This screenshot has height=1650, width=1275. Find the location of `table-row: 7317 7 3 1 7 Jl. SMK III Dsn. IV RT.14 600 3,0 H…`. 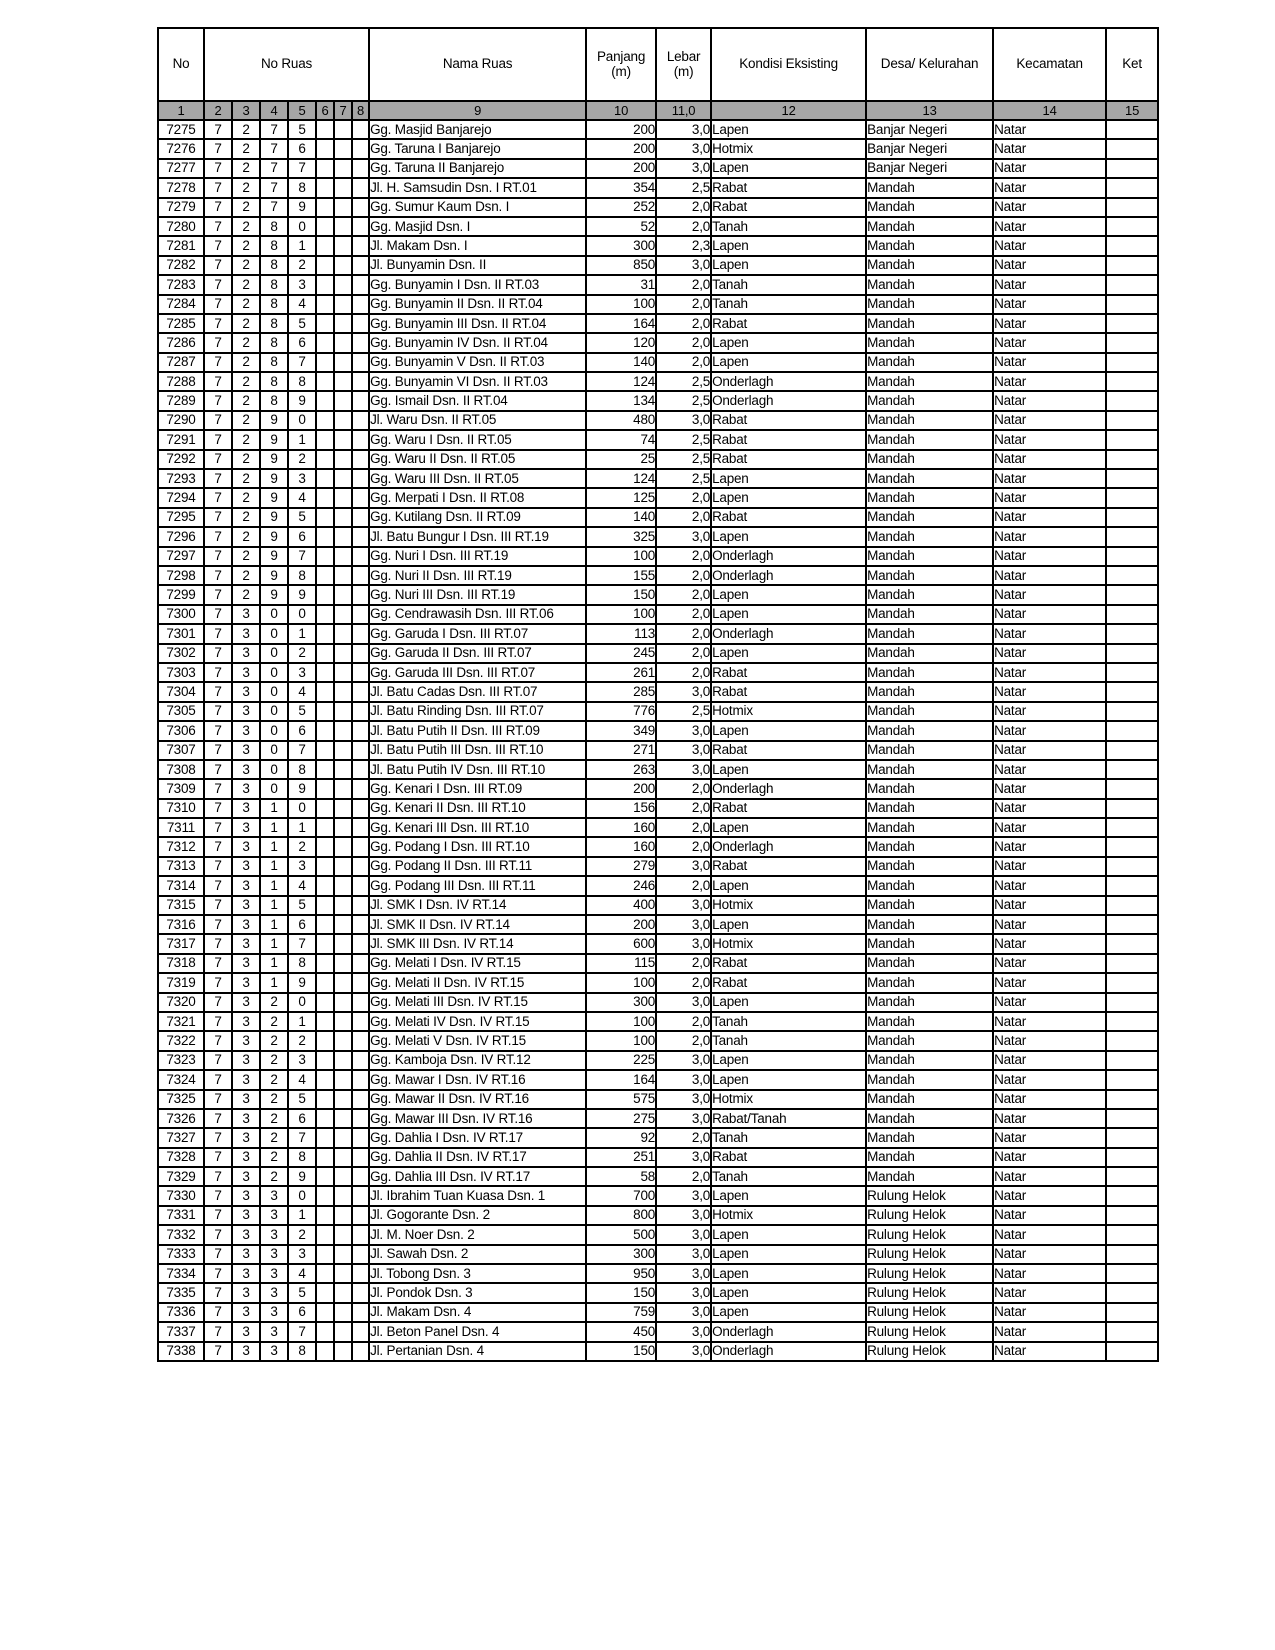

table-row: 7317 7 3 1 7 Jl. SMK III Dsn. IV RT.14 600 3,0 H… is located at coordinates (658, 944).